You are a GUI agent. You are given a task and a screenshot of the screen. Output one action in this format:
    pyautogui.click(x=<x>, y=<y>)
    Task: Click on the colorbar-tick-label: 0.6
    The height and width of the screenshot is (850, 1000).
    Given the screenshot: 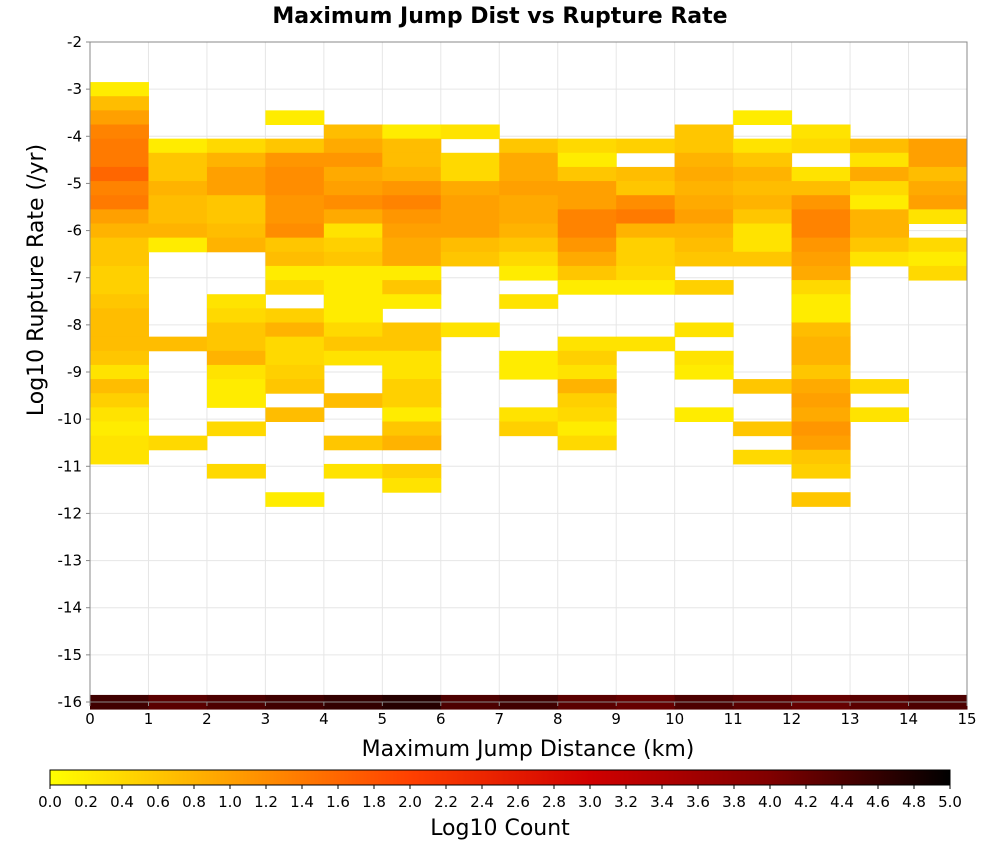 What is the action you would take?
    pyautogui.click(x=158, y=802)
    